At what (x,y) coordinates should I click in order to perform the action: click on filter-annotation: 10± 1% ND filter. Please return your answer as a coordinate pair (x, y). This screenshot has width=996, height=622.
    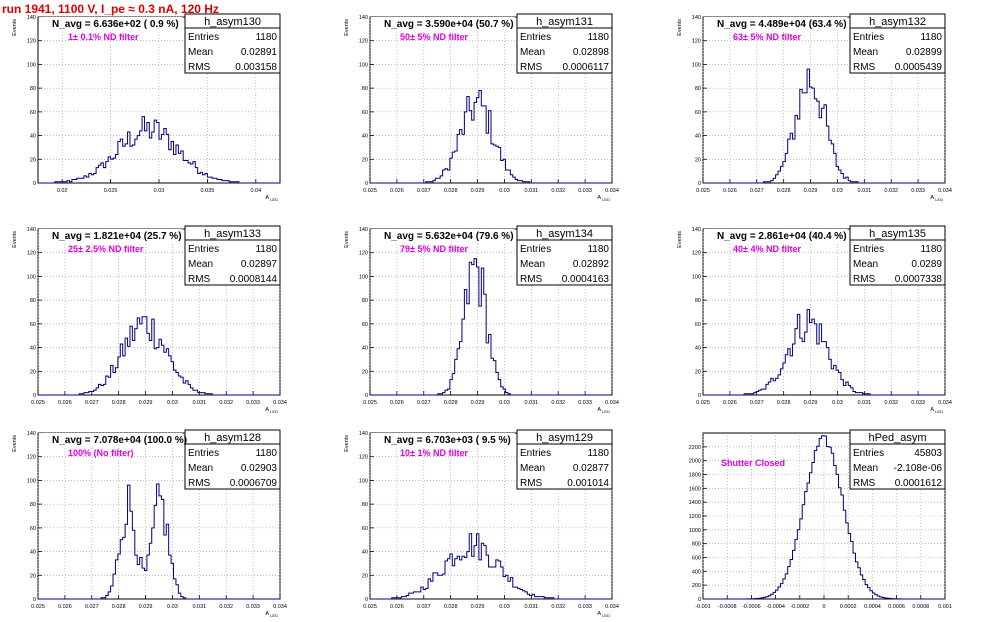
    Looking at the image, I should click on (434, 453).